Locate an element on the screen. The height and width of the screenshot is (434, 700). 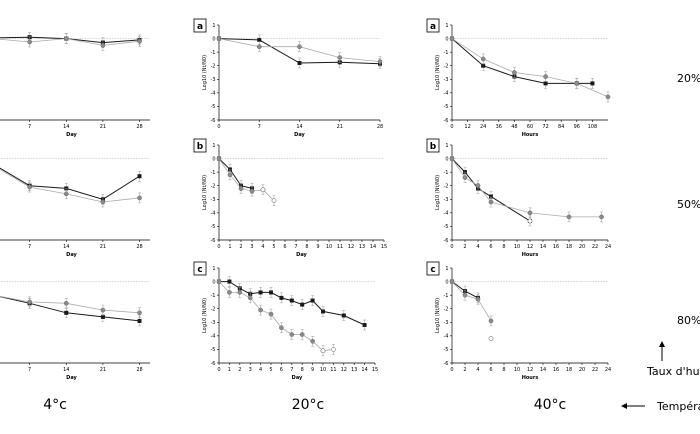
x-tick-label: 1 is located at coordinates (229, 247).